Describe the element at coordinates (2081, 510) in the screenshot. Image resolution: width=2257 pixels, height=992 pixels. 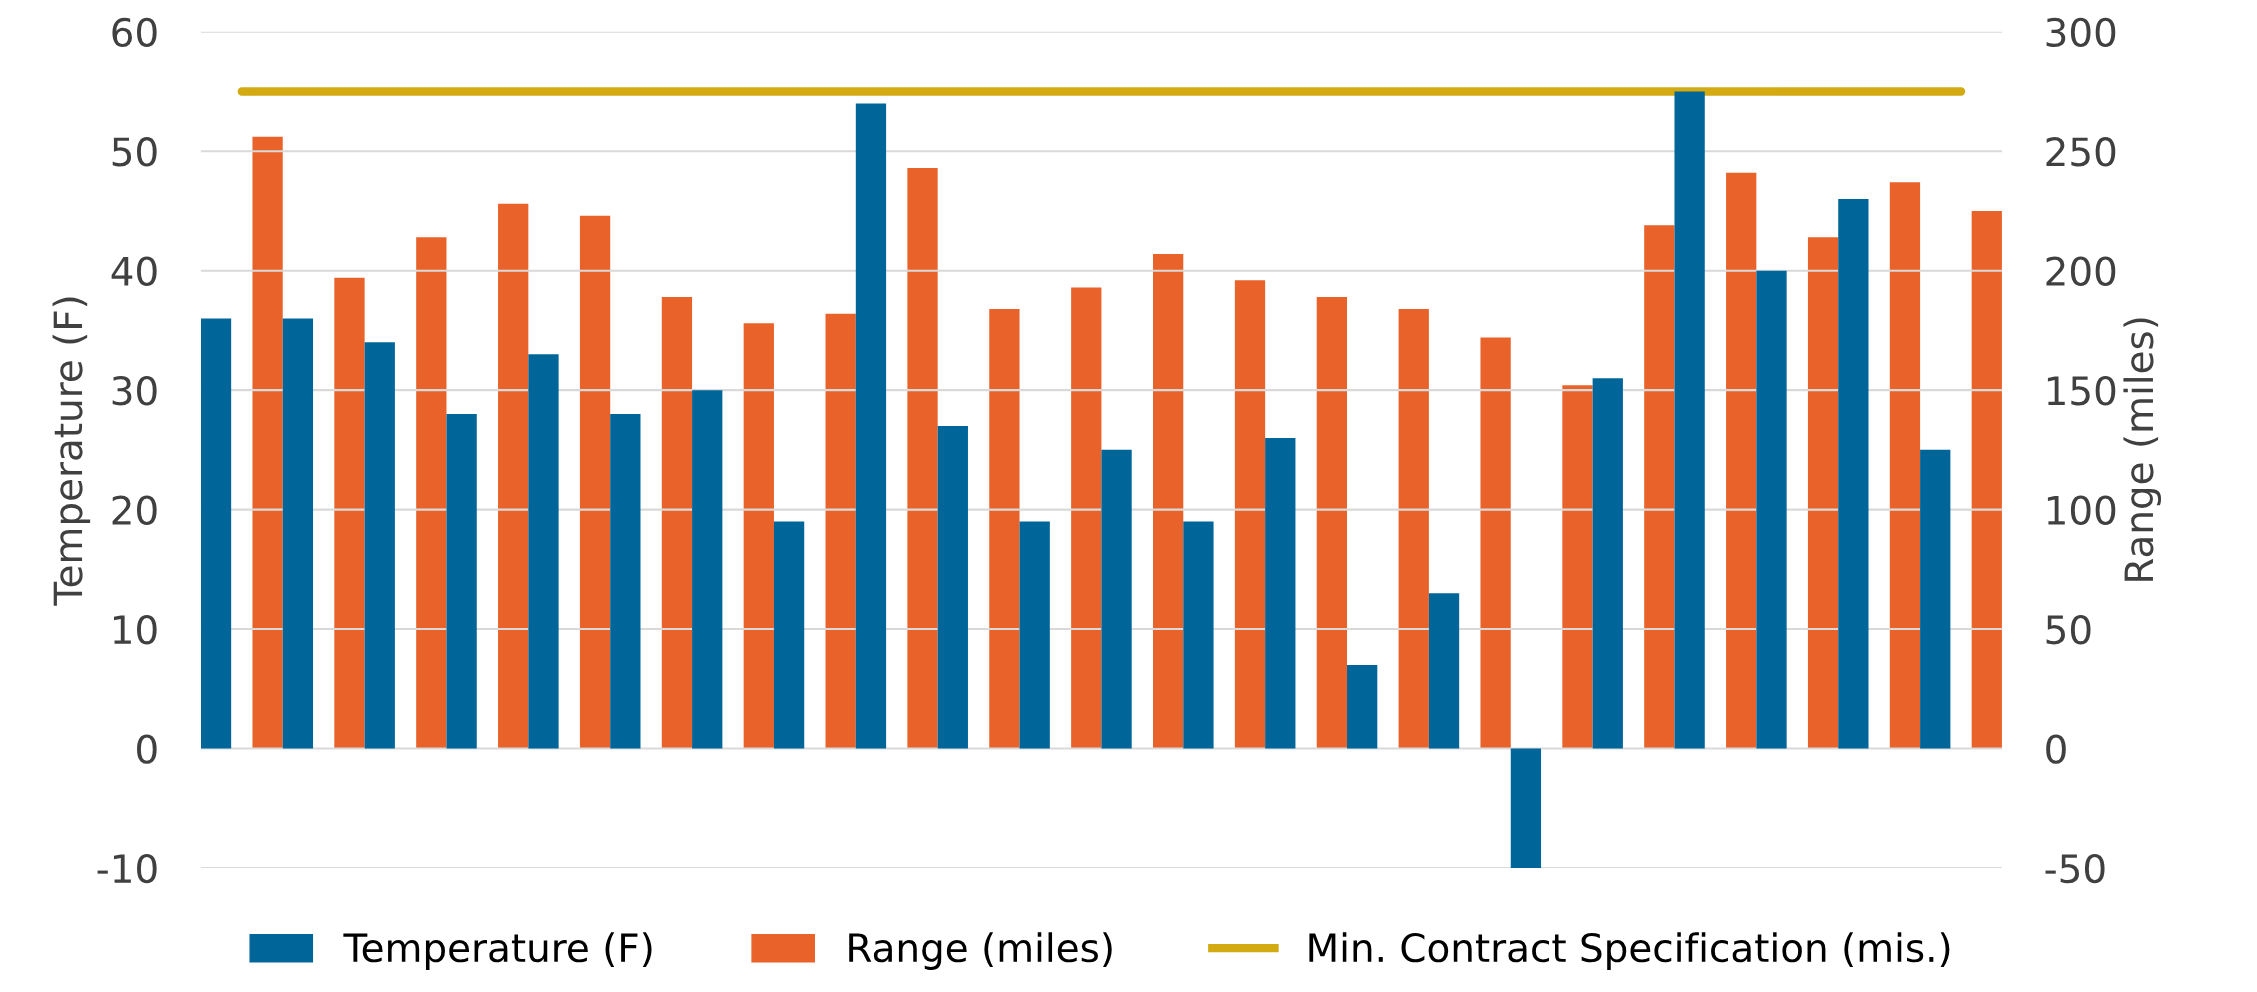
I see `y2-tick-label: 100` at that location.